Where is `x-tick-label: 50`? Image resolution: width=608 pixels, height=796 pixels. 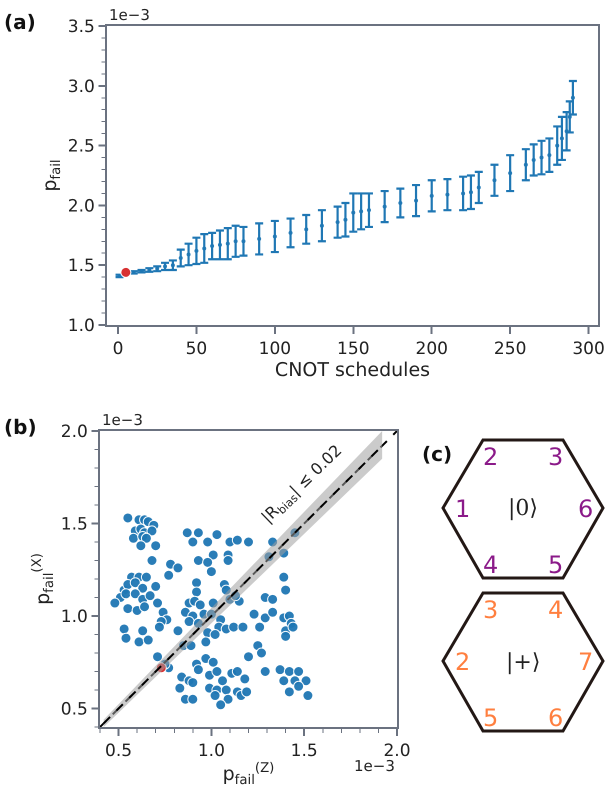 x-tick-label: 50 is located at coordinates (197, 349).